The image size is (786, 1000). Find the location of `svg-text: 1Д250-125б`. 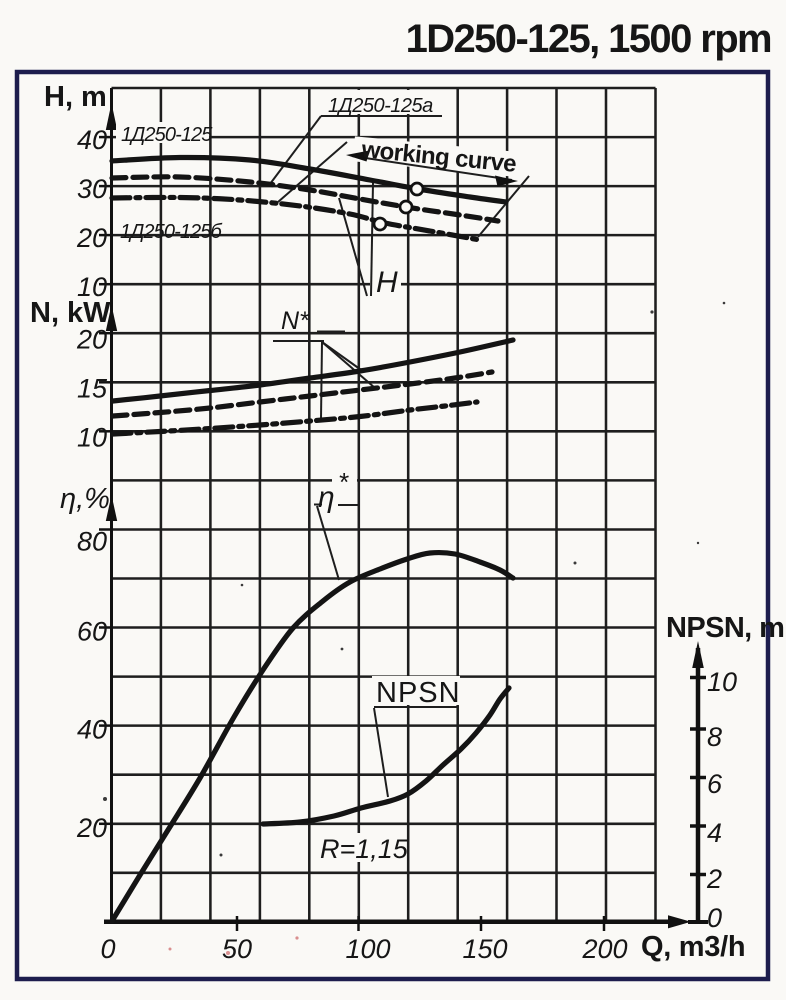

svg-text: 1Д250-125б is located at coordinates (171, 232).